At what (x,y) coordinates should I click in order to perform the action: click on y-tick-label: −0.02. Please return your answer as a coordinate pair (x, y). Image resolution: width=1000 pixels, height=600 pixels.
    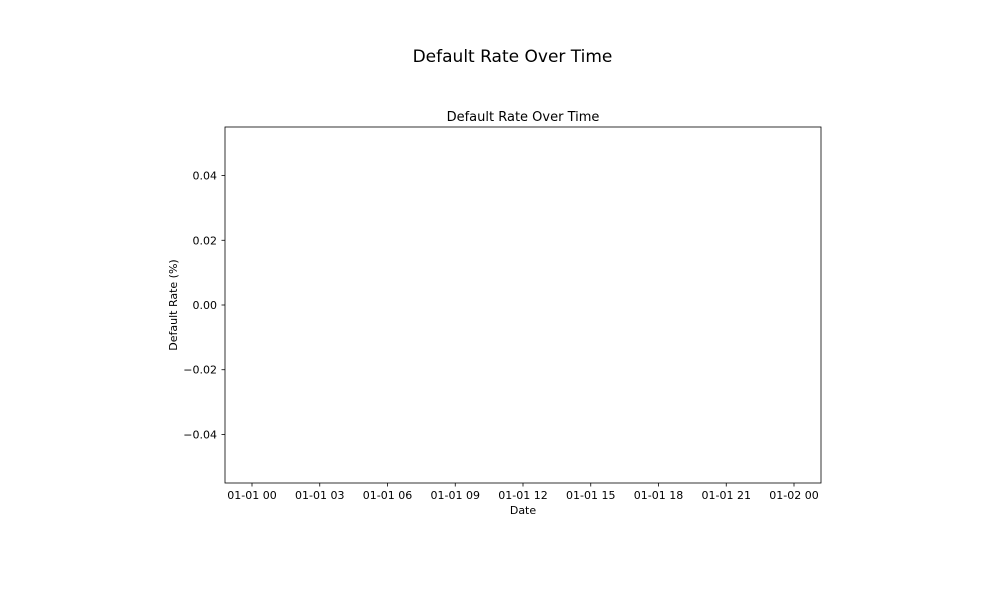
    Looking at the image, I should click on (200, 370).